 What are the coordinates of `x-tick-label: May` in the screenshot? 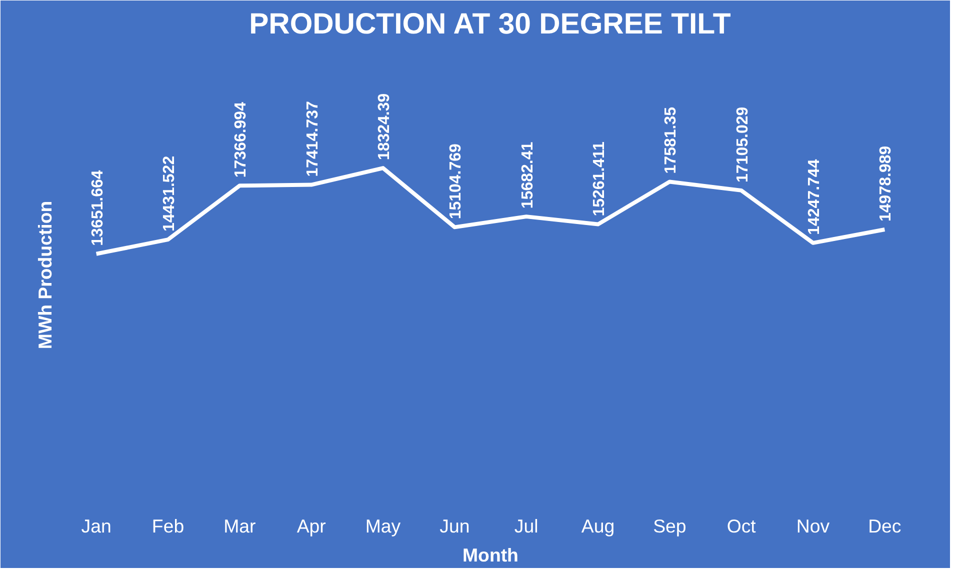 It's located at (383, 526).